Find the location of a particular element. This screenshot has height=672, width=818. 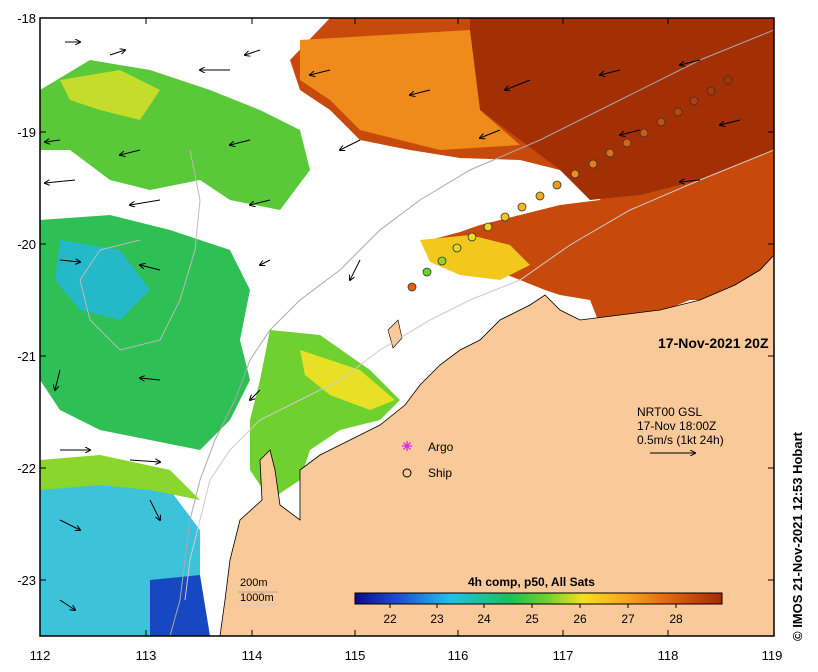

x-tick-label: 117 is located at coordinates (563, 655).